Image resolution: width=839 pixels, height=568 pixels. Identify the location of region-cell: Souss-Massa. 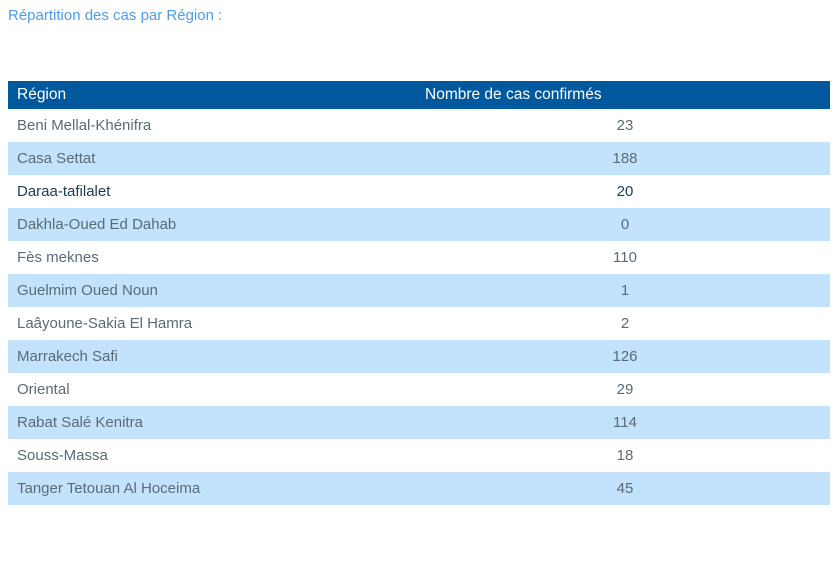
(62, 455).